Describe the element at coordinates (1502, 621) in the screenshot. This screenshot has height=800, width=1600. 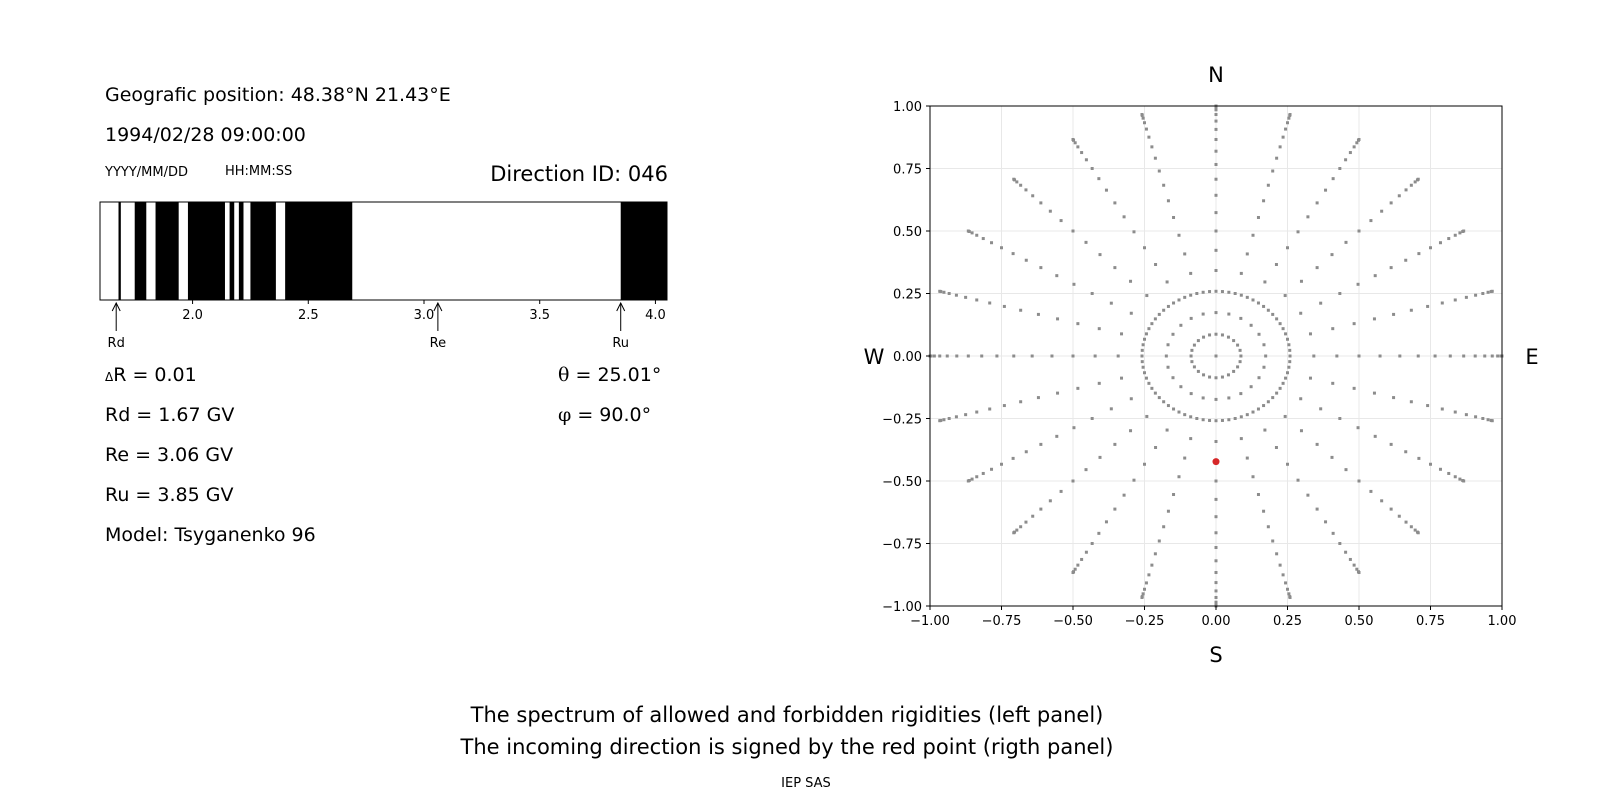
I see `x-tick-label: 1.00` at that location.